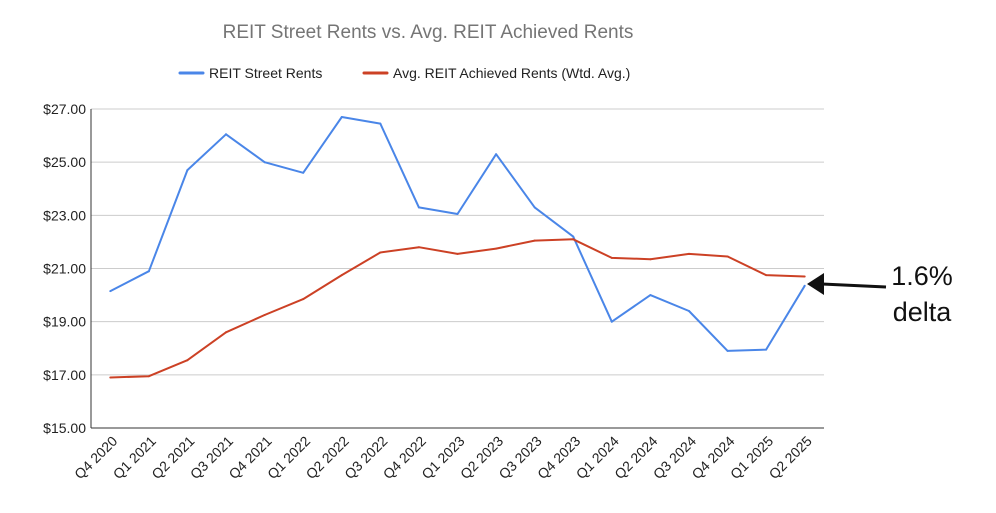 The height and width of the screenshot is (513, 996). What do you see at coordinates (64, 428) in the screenshot?
I see `y-tick-label: $15.00` at bounding box center [64, 428].